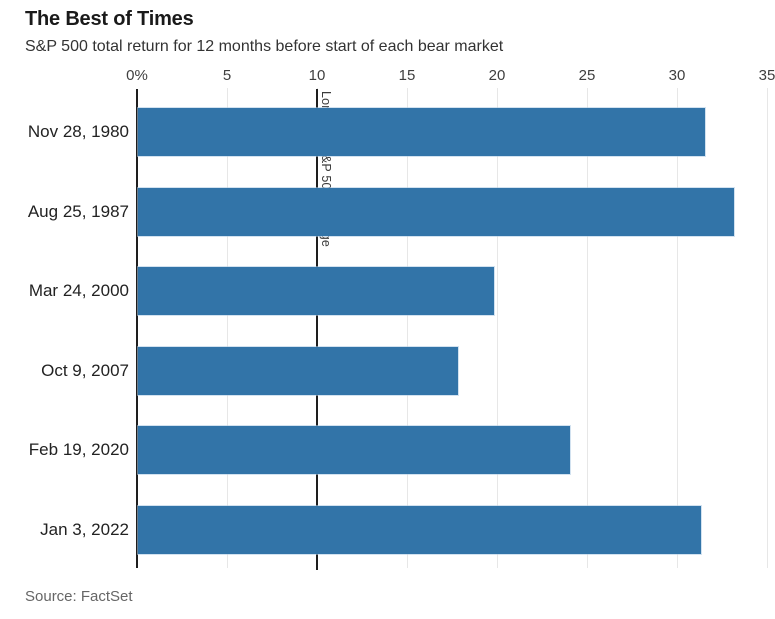 This screenshot has height=619, width=775. I want to click on bar-mar-24-2000, so click(316, 291).